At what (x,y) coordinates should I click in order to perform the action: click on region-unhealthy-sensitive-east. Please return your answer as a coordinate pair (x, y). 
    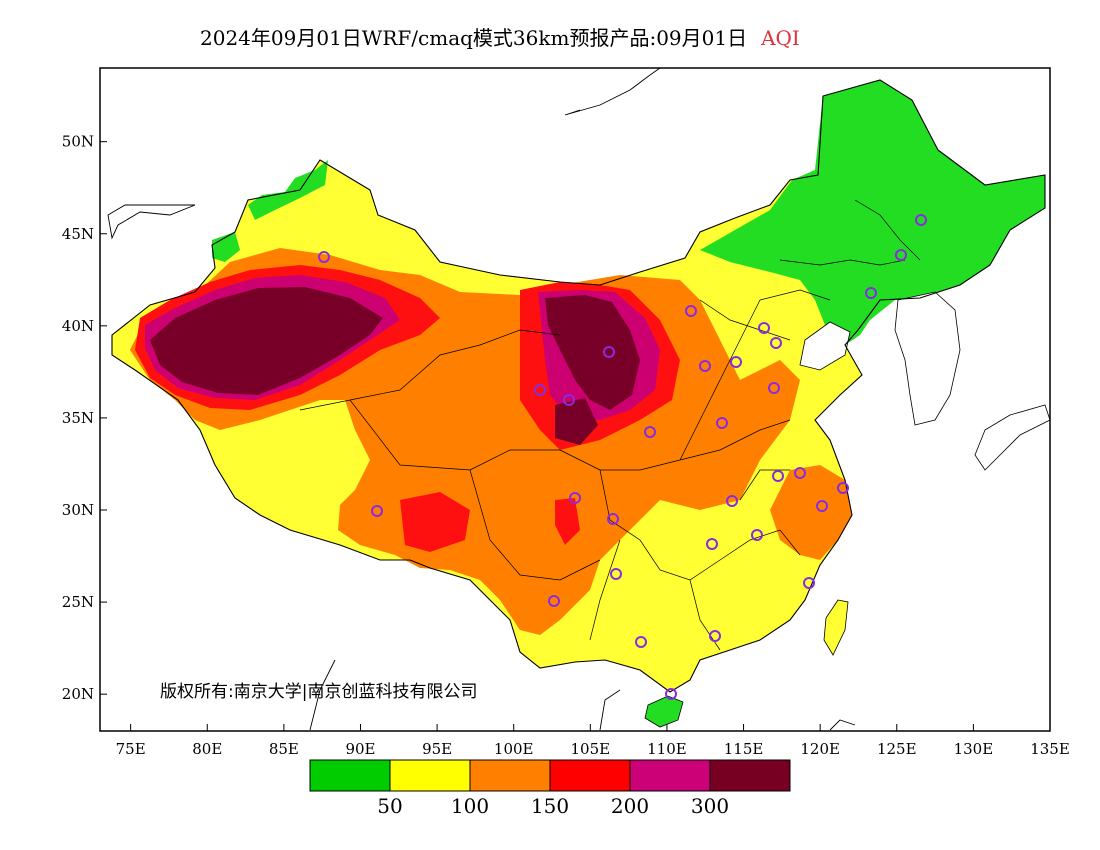
    Looking at the image, I should click on (811, 512).